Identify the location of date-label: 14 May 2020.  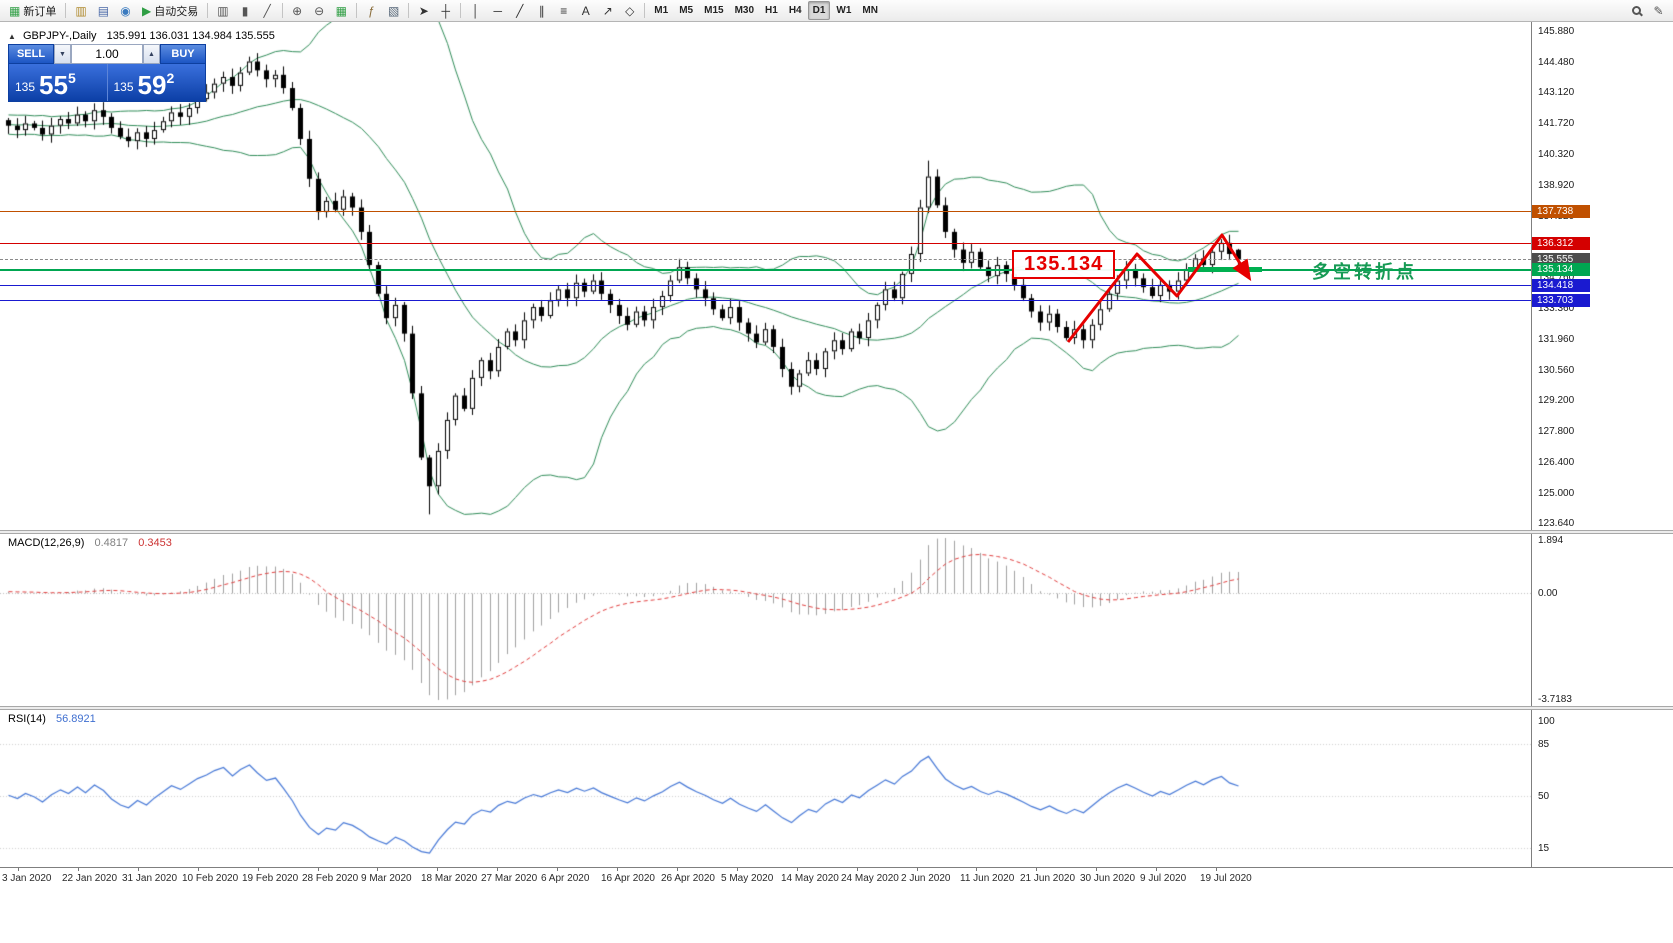
(810, 878).